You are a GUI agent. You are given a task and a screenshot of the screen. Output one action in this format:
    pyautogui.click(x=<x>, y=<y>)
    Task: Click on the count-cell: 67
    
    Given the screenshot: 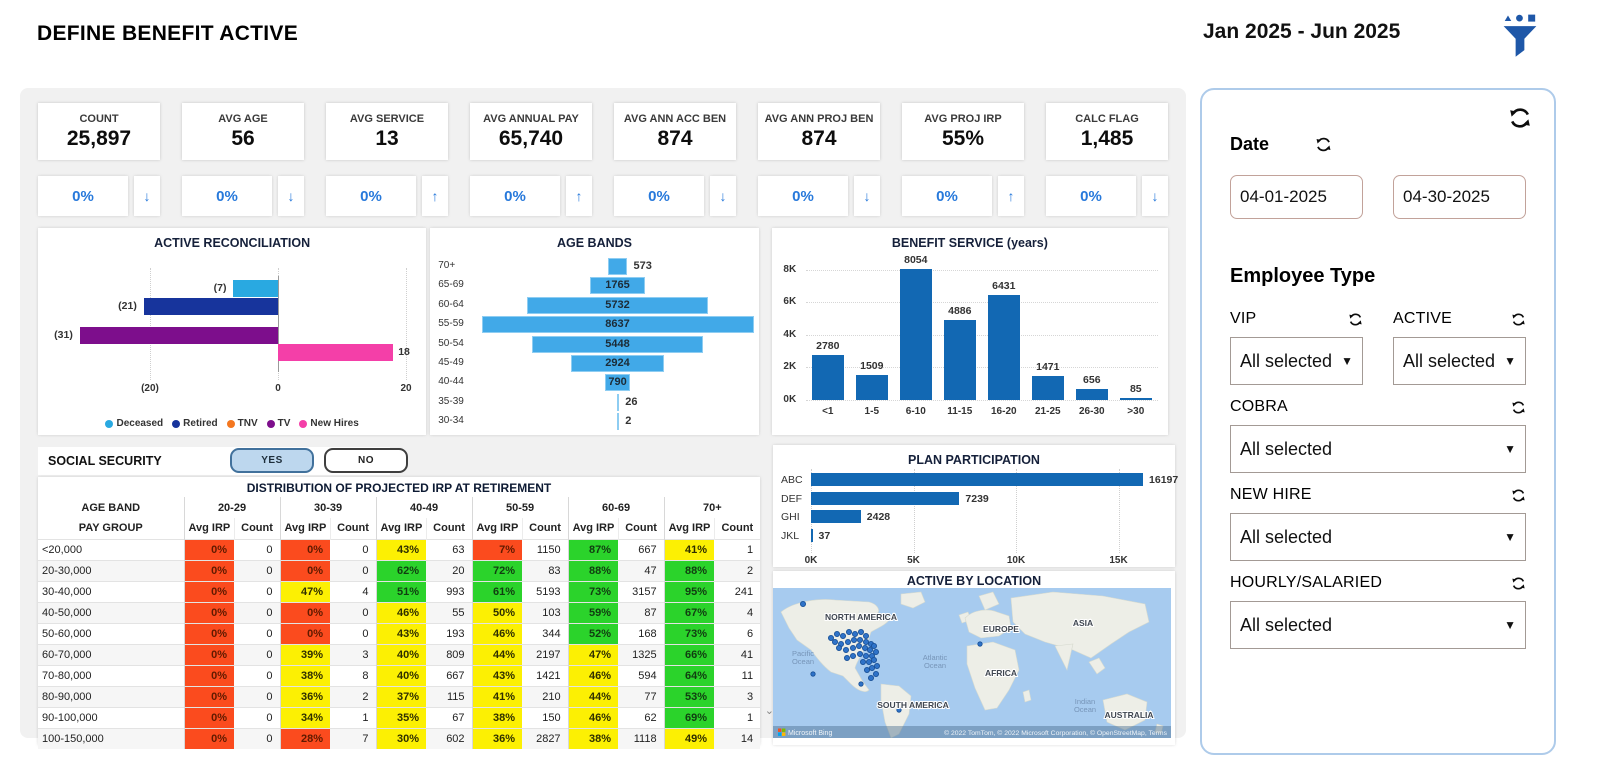 What is the action you would take?
    pyautogui.click(x=458, y=717)
    